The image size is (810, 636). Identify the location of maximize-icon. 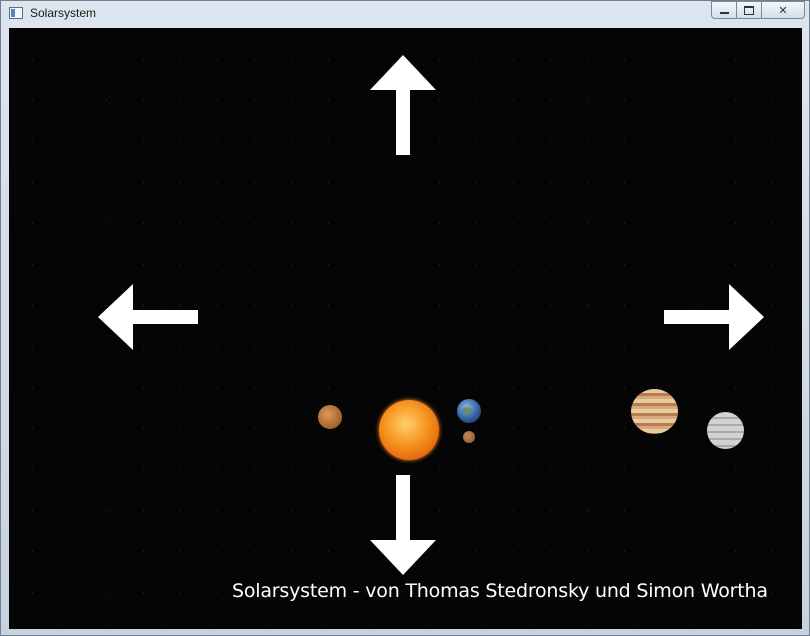
(749, 10).